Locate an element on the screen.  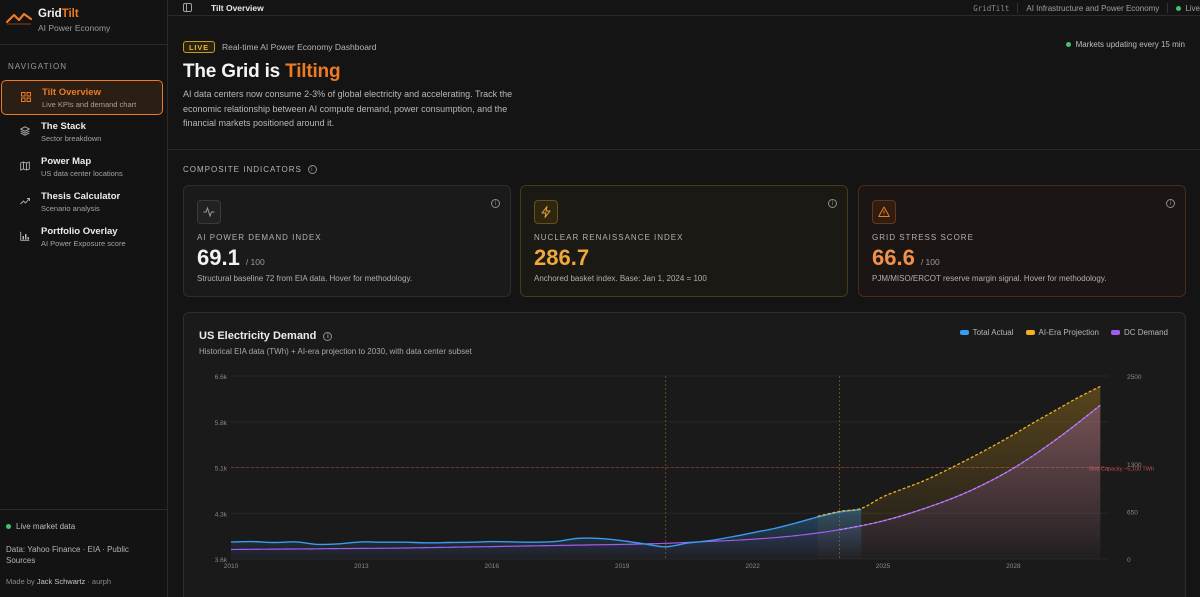
x-tick-label: 2010 is located at coordinates (231, 566).